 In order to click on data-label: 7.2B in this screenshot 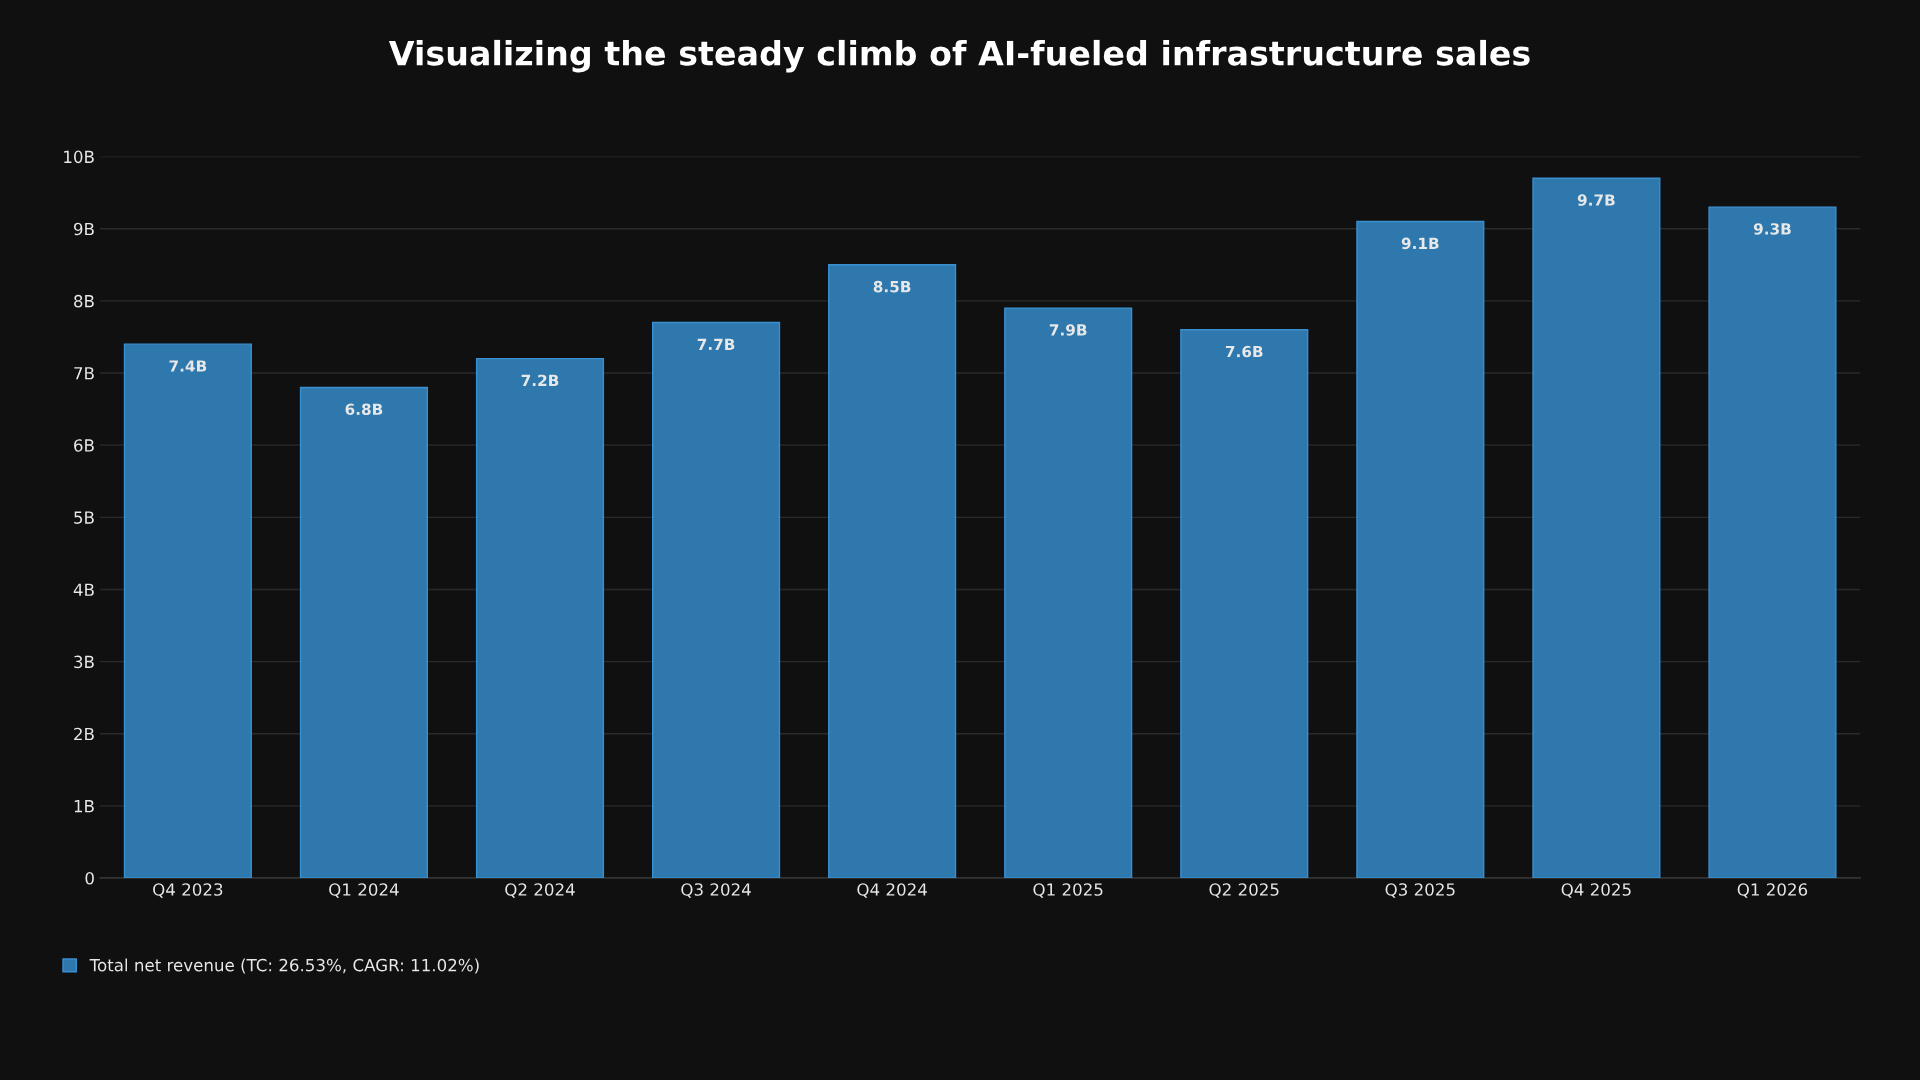, I will do `click(540, 380)`.